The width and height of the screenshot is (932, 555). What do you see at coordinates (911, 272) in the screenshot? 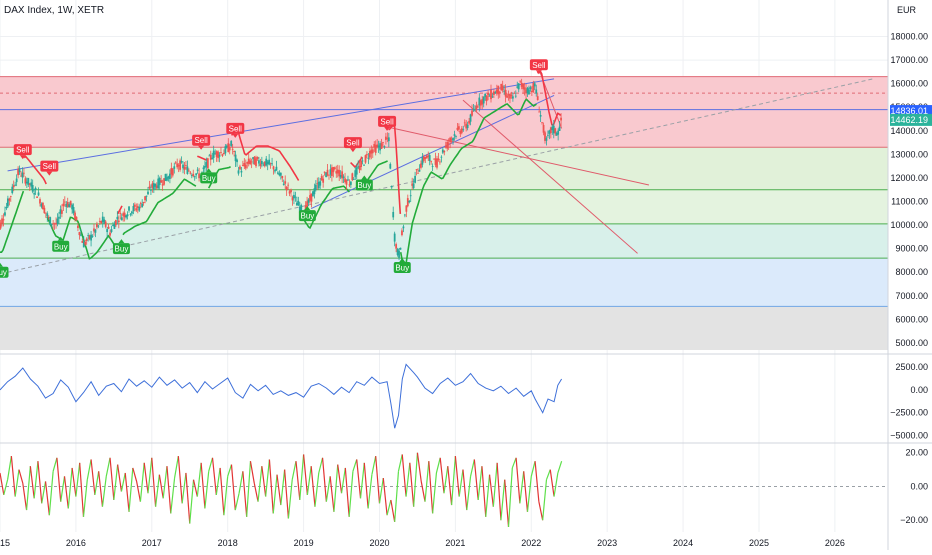
I see `price-tick-label: 8000.00` at bounding box center [911, 272].